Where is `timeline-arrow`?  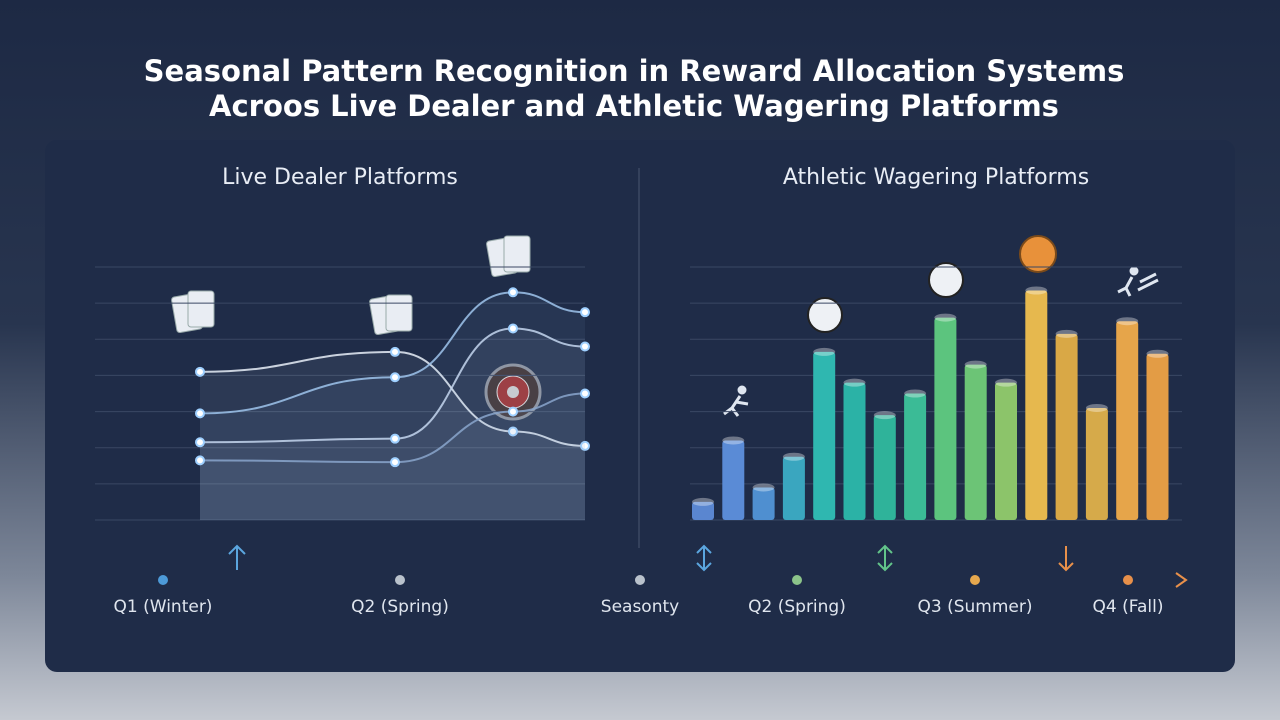
timeline-arrow is located at coordinates (1181, 580).